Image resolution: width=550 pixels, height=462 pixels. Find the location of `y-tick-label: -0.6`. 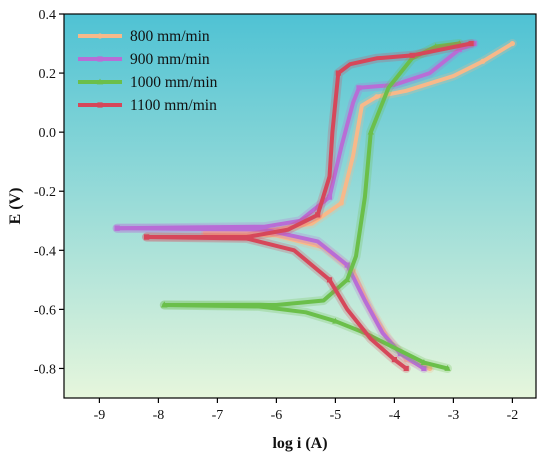

y-tick-label: -0.6 is located at coordinates (45, 310).